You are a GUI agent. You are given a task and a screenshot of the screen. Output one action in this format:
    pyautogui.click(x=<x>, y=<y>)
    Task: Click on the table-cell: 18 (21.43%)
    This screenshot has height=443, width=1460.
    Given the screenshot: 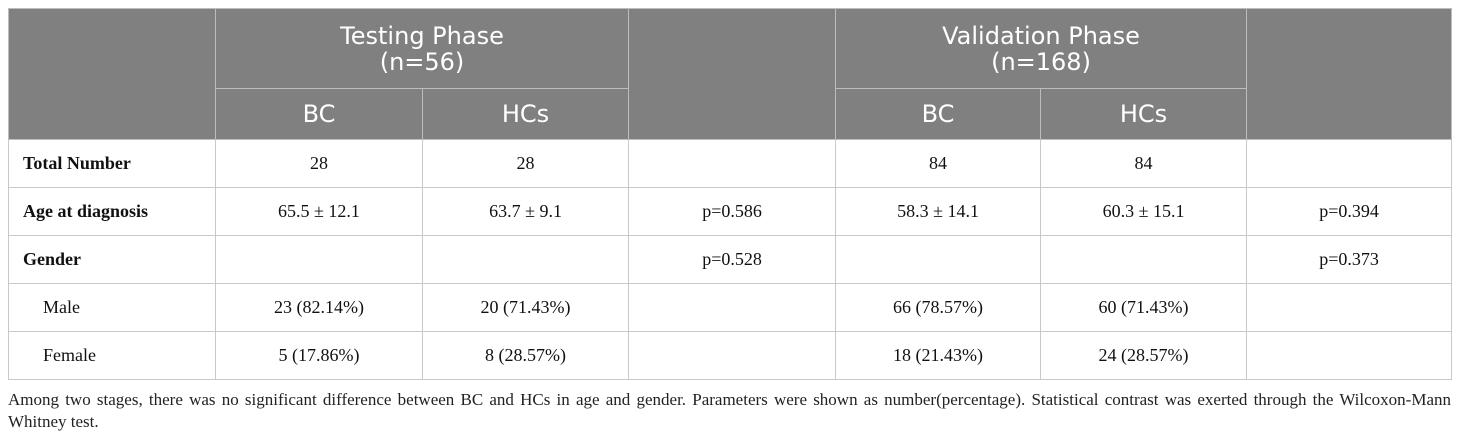 What is the action you would take?
    pyautogui.click(x=938, y=355)
    